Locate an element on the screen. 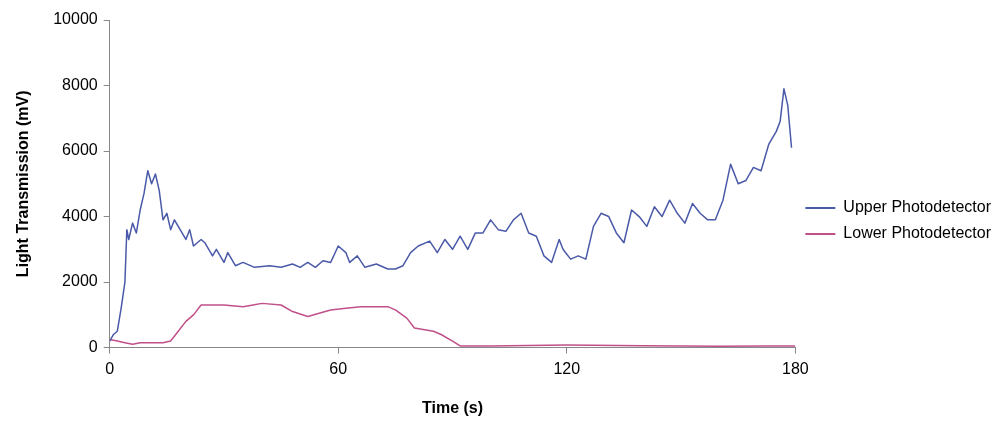 The image size is (1007, 432). x-tick-label: 120 is located at coordinates (567, 368).